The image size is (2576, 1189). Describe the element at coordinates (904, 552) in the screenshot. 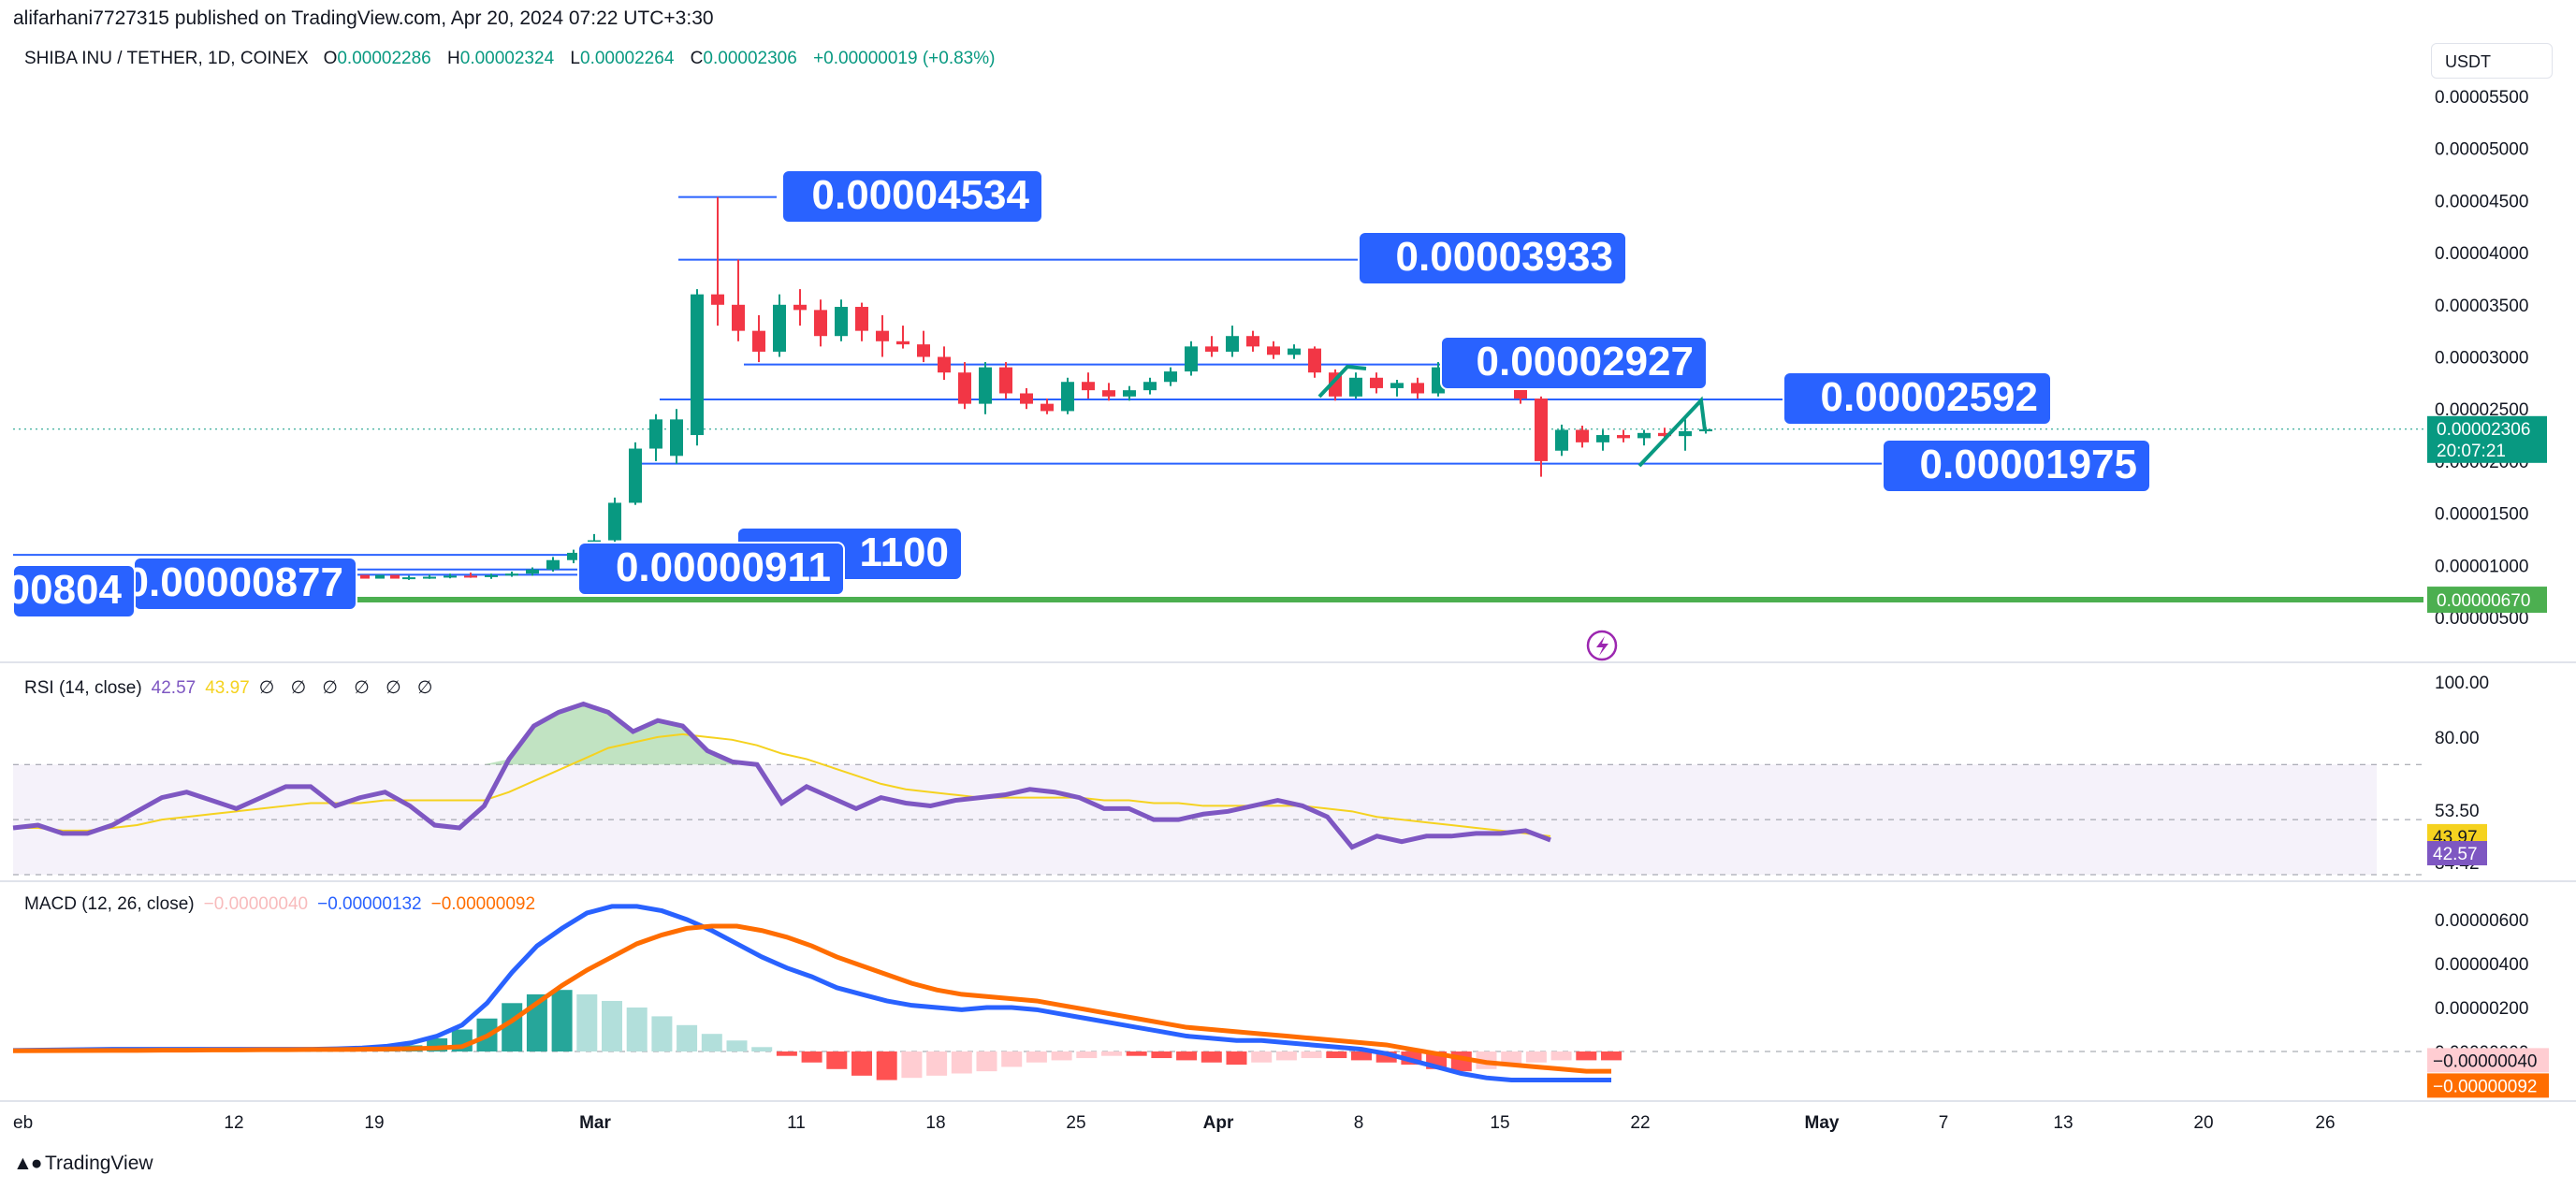

I see `price-annotation-label: 1100` at that location.